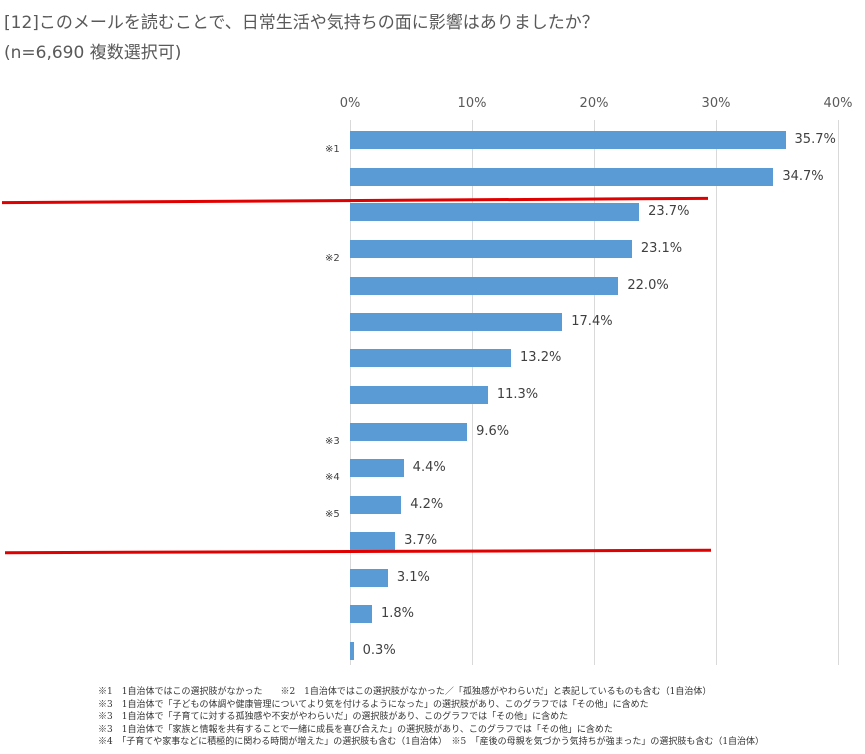 This screenshot has width=865, height=754. What do you see at coordinates (592, 321) in the screenshot?
I see `data-label: 17.4%` at bounding box center [592, 321].